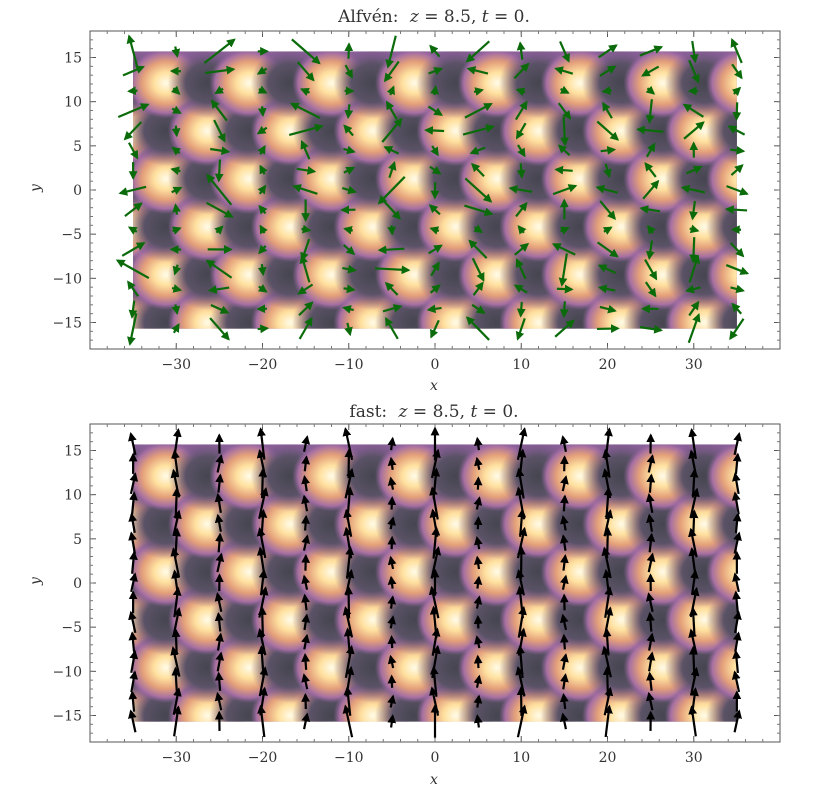 This screenshot has height=803, width=814. Describe the element at coordinates (77, 147) in the screenshot. I see `y-tick-label: 5` at that location.